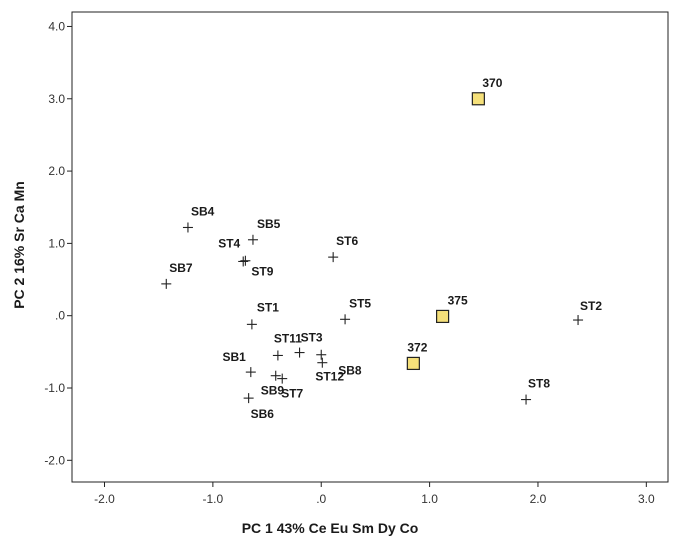  Describe the element at coordinates (104, 499) in the screenshot. I see `x-tick-label: -2.0` at that location.